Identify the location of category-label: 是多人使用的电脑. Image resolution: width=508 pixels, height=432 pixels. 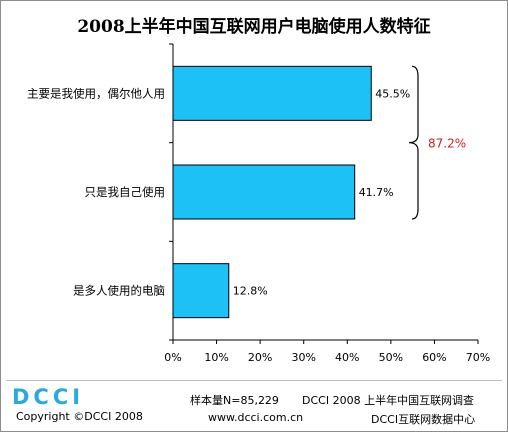
(119, 291).